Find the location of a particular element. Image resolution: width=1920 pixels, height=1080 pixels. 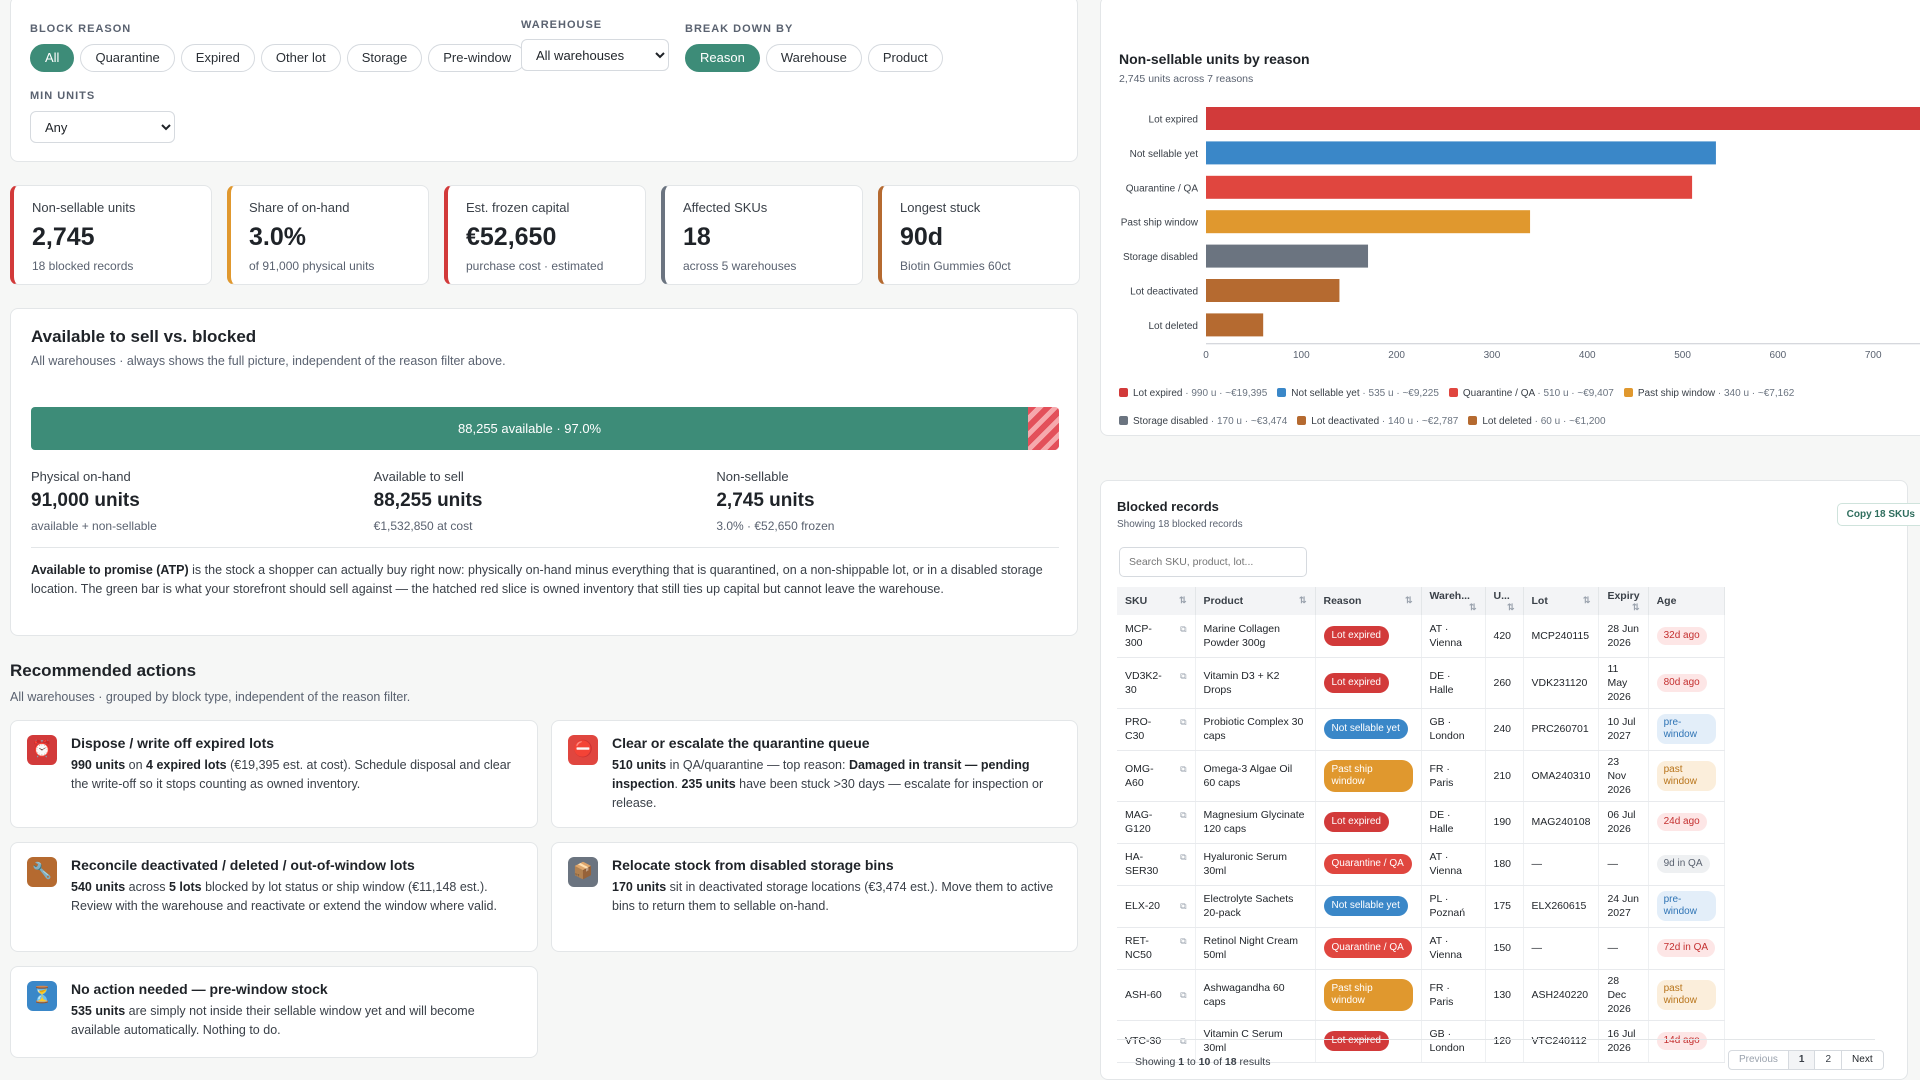

column-header: Reason ⇅ is located at coordinates (1368, 601).